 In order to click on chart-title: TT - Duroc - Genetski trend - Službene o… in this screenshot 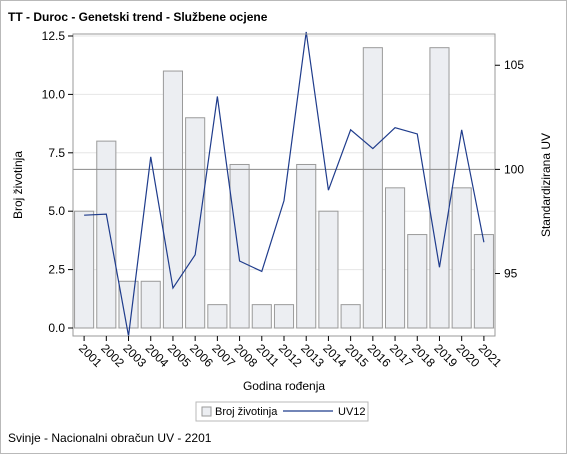, I will do `click(138, 17)`.